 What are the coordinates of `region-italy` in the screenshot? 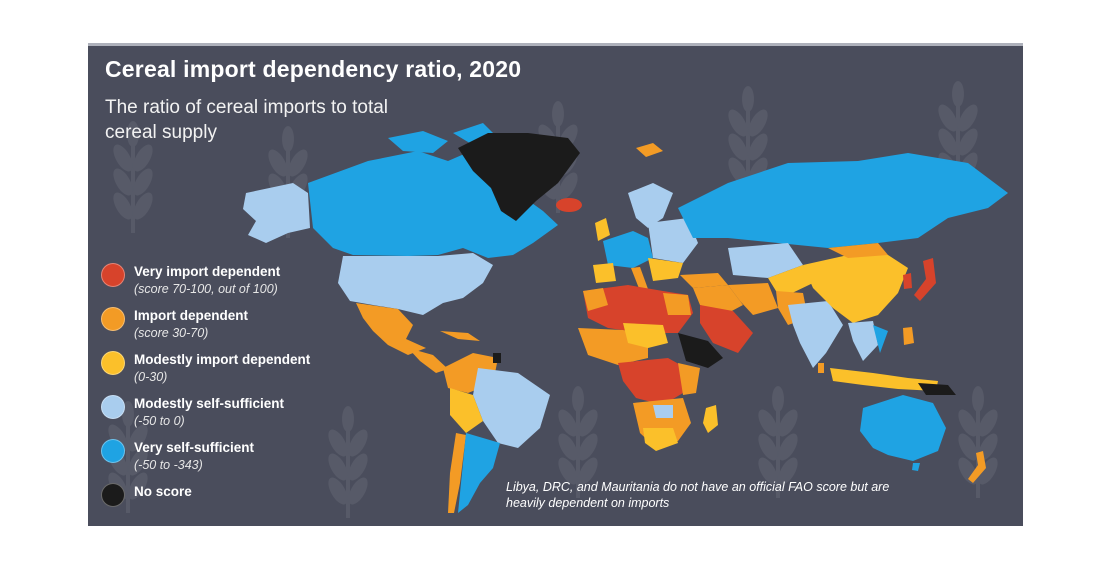 It's located at (639, 279).